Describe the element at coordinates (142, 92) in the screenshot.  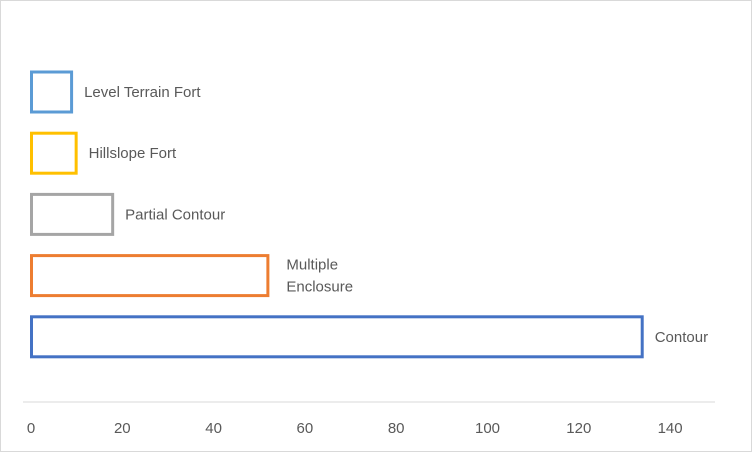
I see `bar-label: Level Terrain Fort` at that location.